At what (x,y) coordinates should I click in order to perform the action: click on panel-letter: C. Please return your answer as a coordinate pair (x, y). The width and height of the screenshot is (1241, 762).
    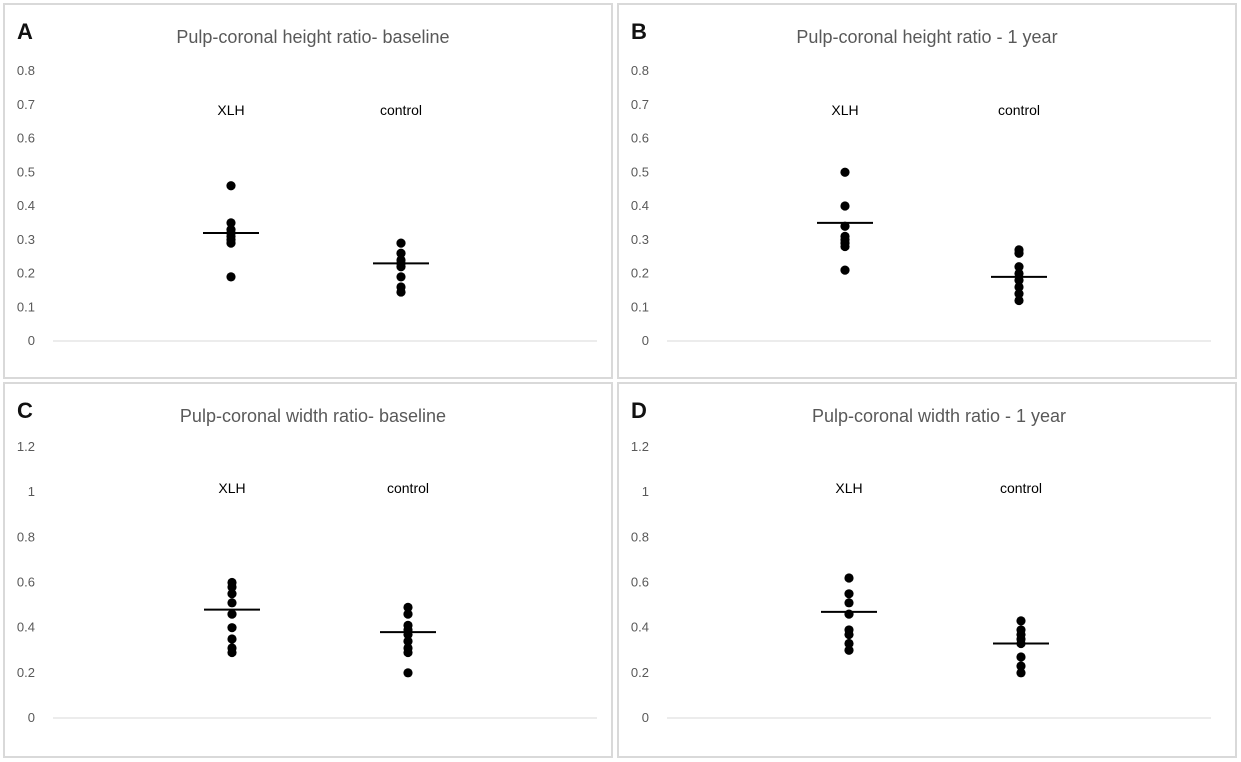
    Looking at the image, I should click on (25, 410).